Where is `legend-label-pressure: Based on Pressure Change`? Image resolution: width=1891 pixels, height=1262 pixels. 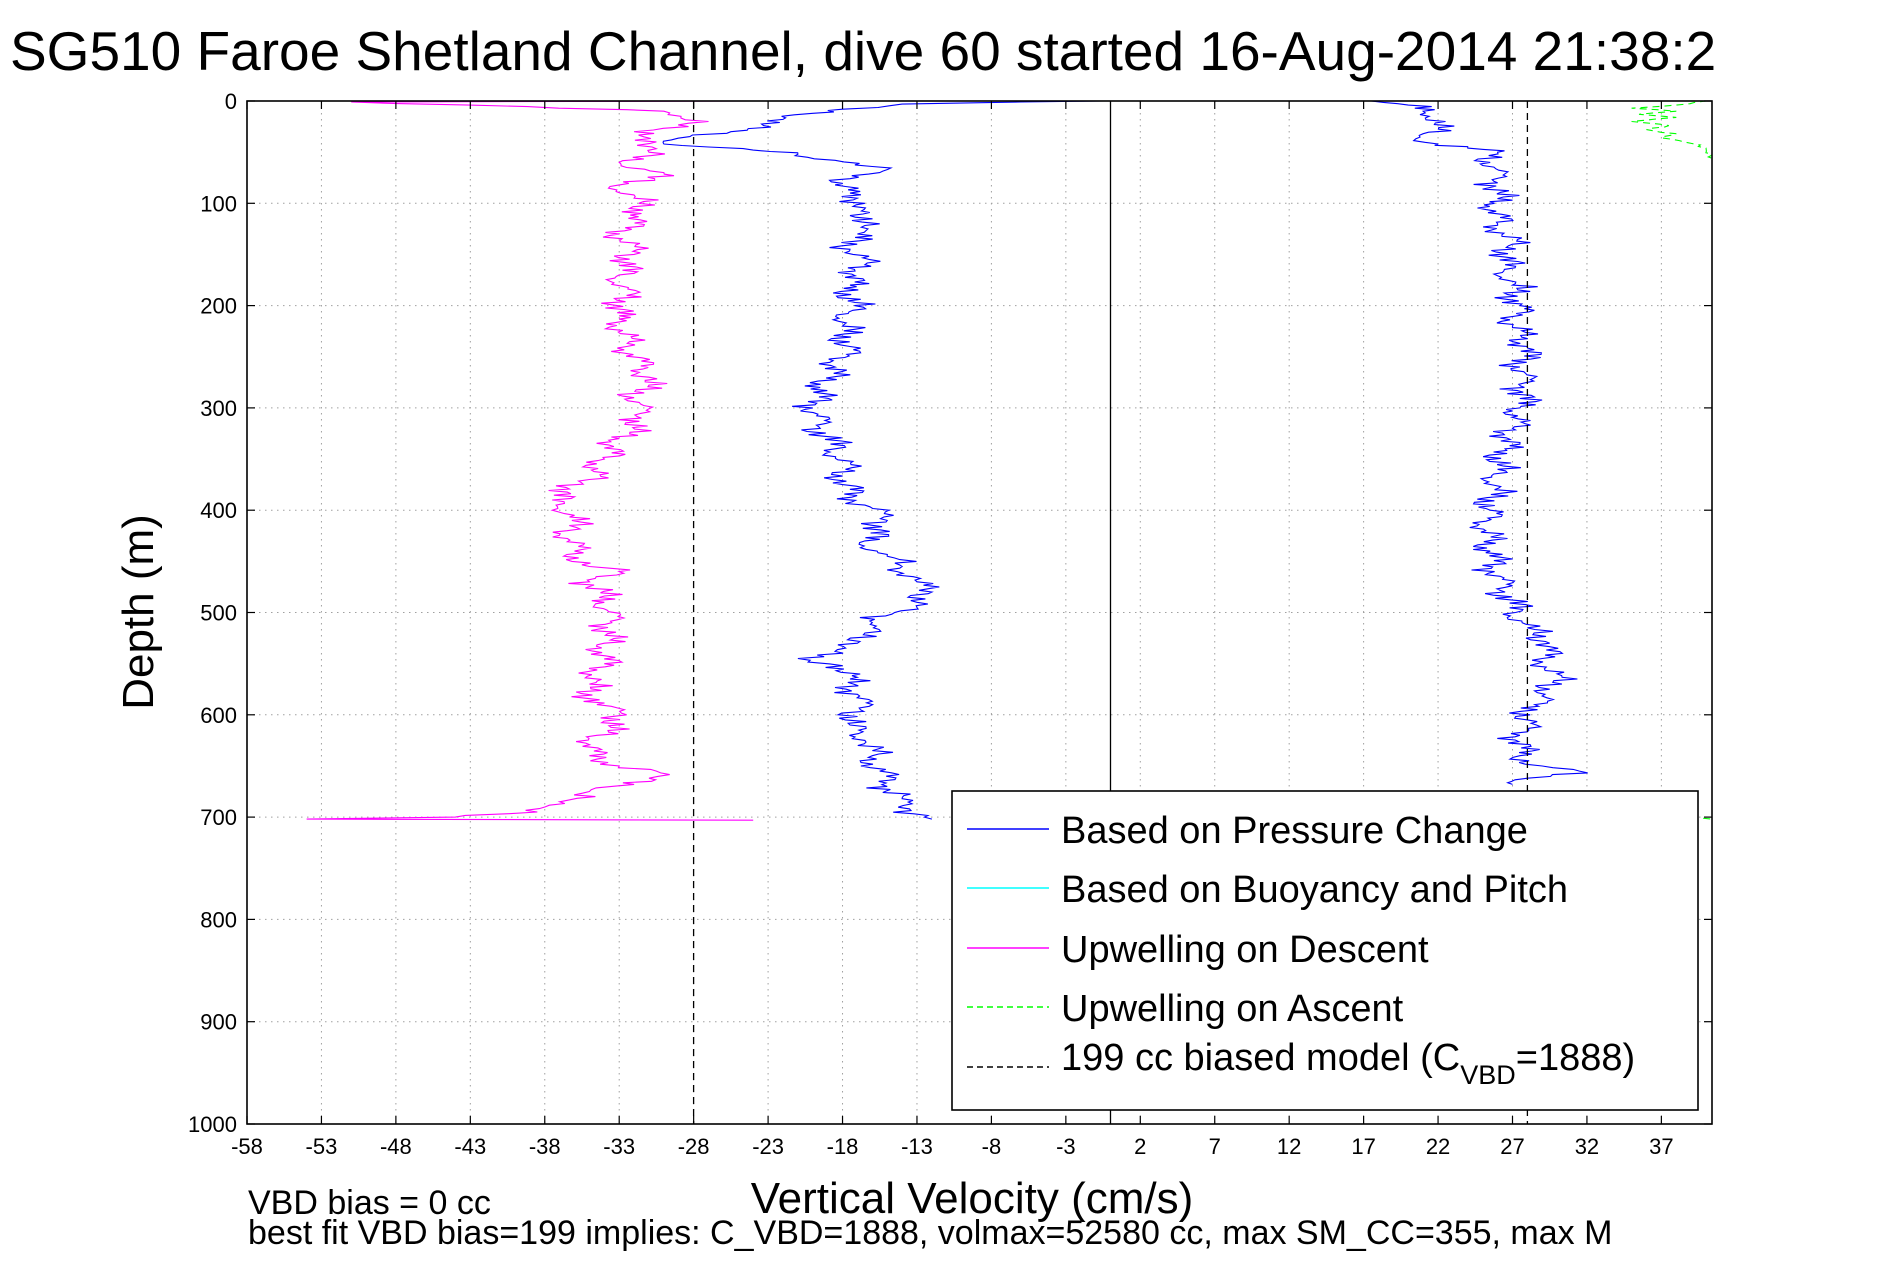 legend-label-pressure: Based on Pressure Change is located at coordinates (1294, 831).